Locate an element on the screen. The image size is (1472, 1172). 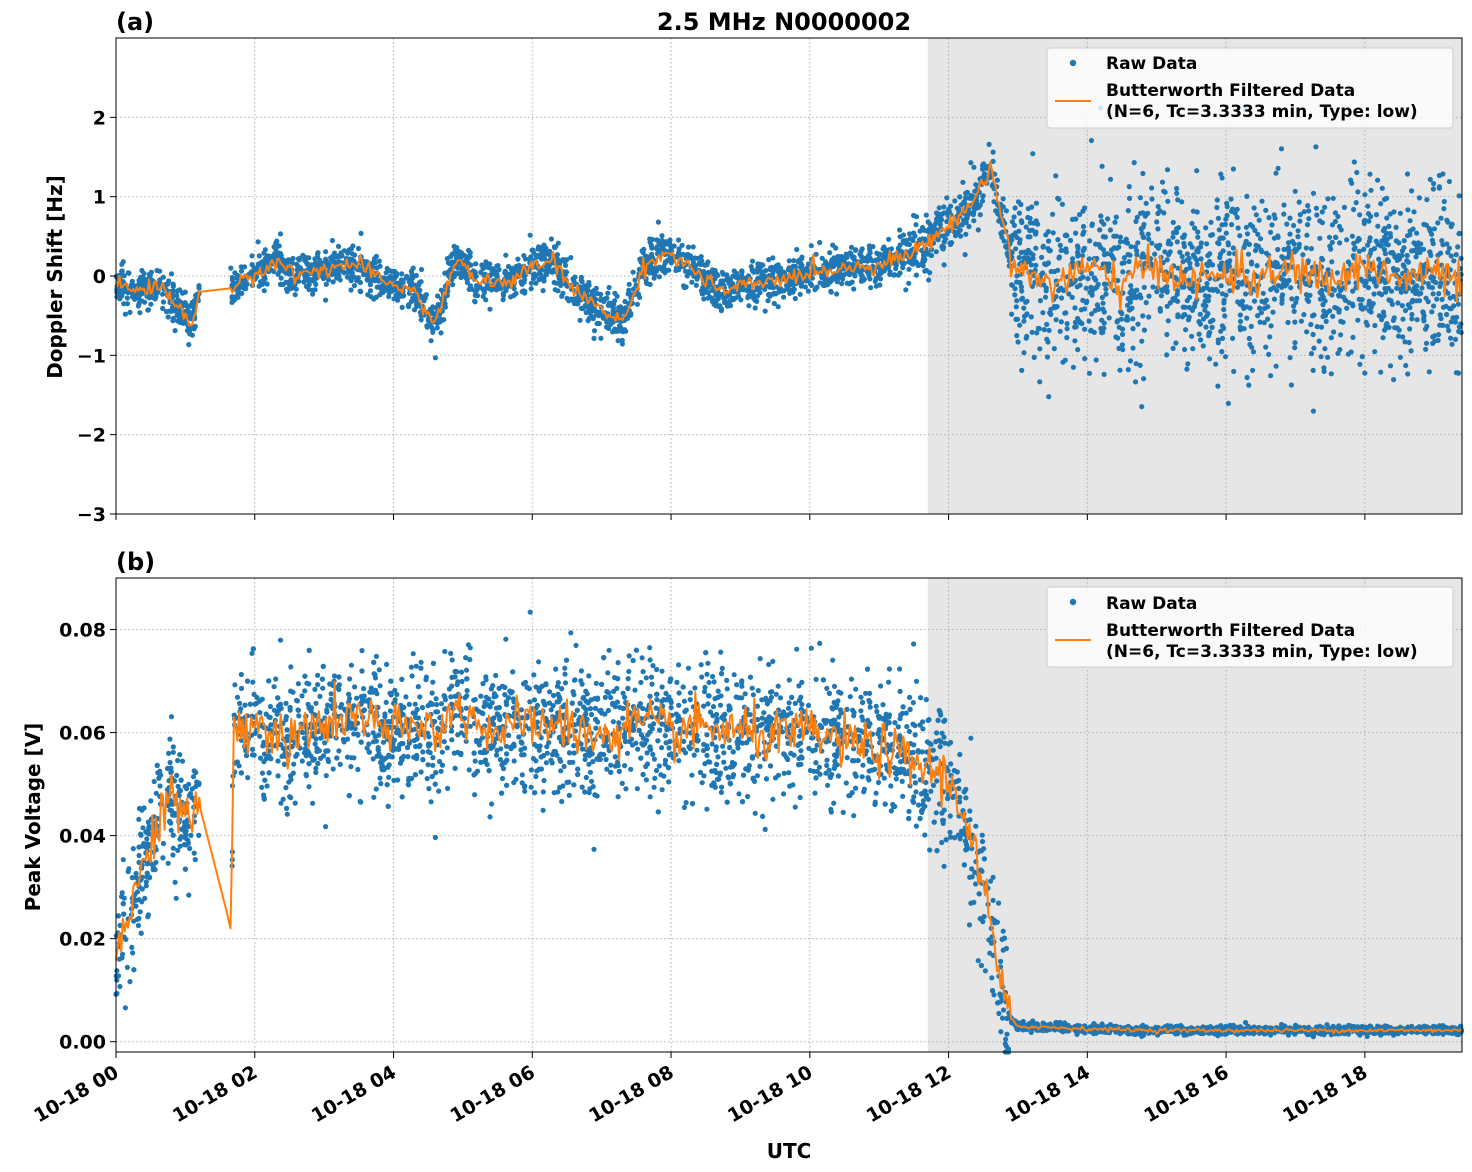
panel-a-label: (a) is located at coordinates (135, 22).